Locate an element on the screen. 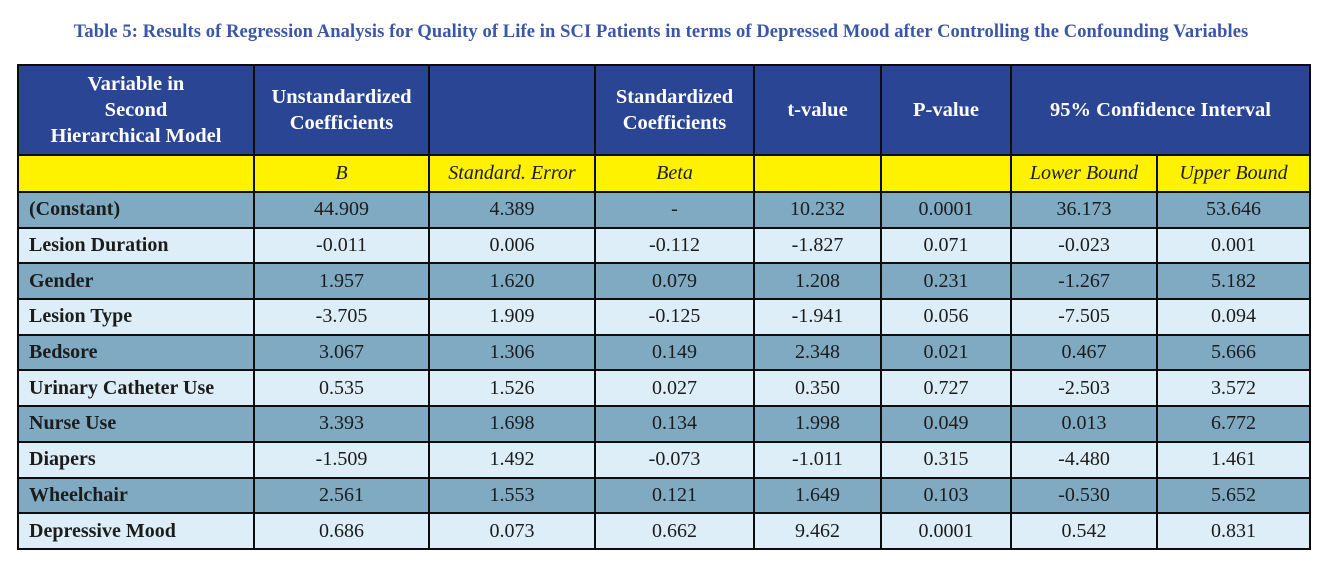 The width and height of the screenshot is (1322, 574). cell-std-error: 1.306 is located at coordinates (512, 352).